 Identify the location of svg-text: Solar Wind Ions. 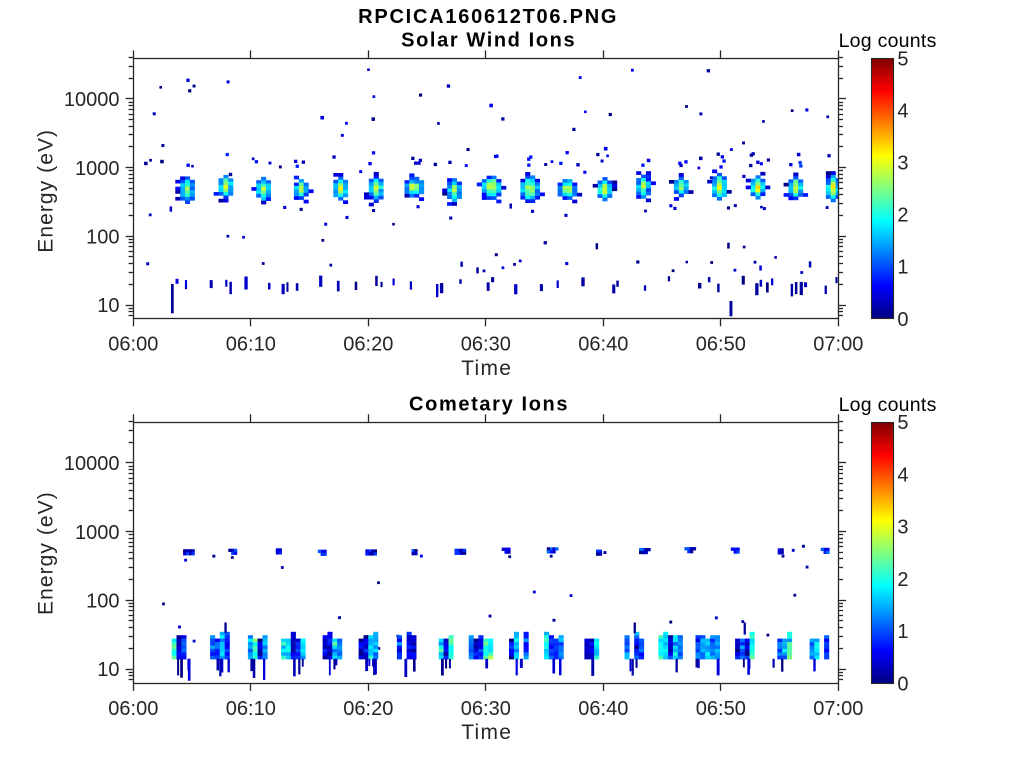
(488, 41).